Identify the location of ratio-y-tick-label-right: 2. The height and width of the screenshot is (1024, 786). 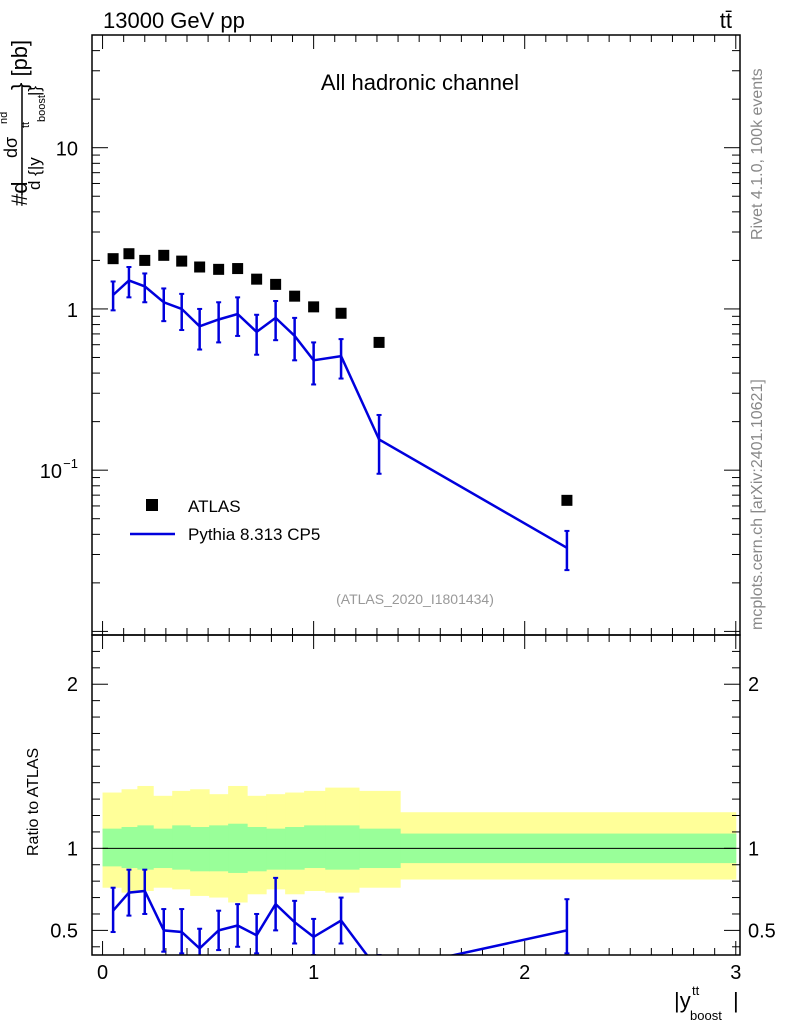
(753, 685).